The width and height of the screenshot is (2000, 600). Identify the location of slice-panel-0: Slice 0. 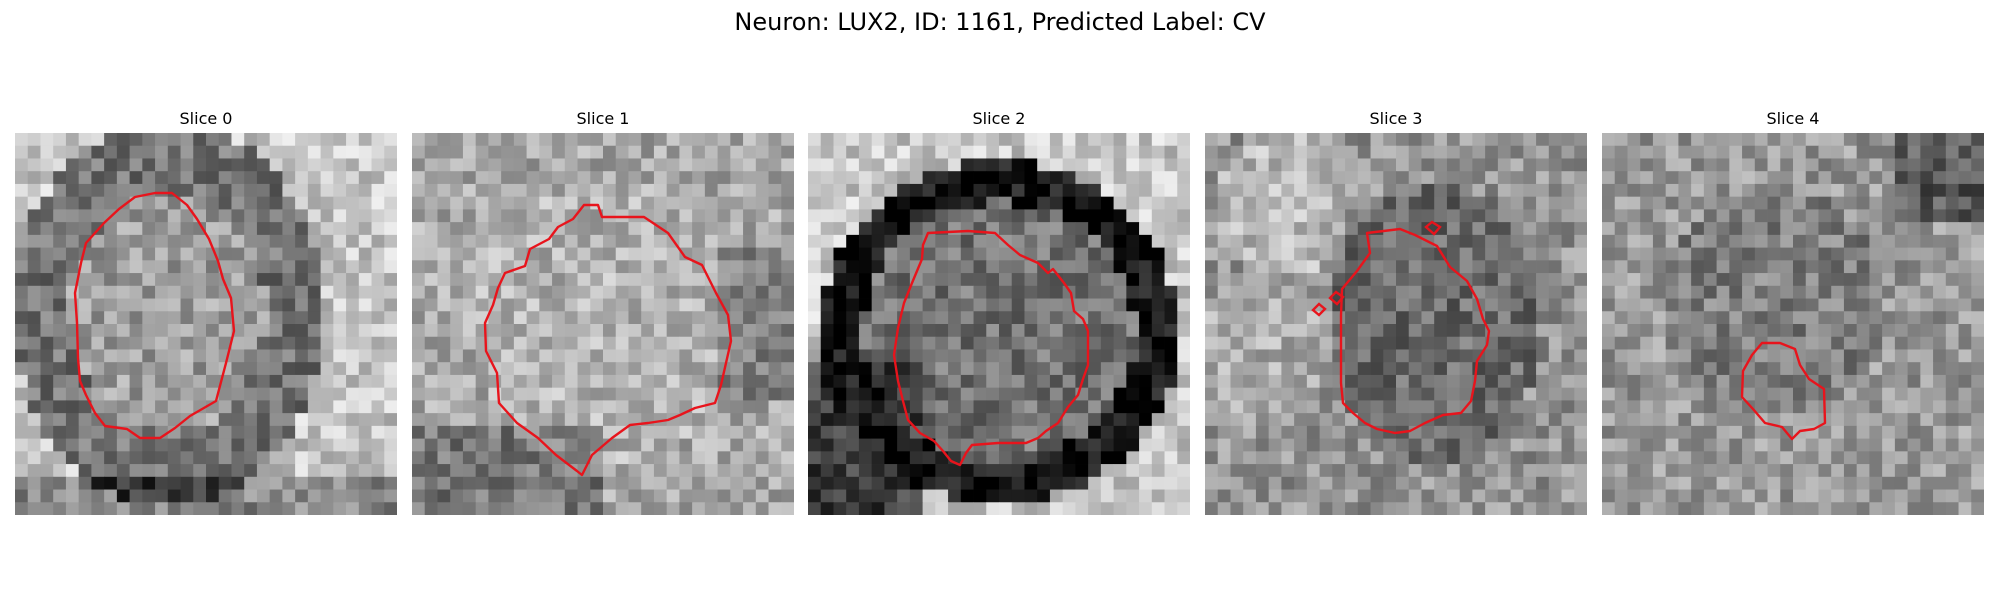
(206, 311).